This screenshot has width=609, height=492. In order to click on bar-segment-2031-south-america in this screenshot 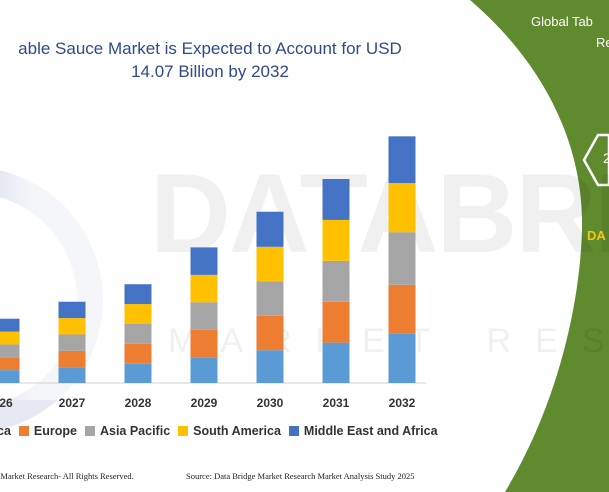, I will do `click(336, 240)`.